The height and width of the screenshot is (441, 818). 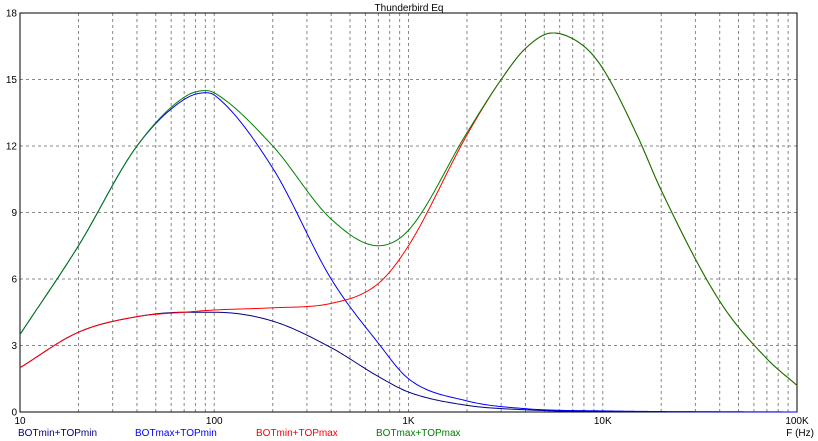 What do you see at coordinates (603, 421) in the screenshot?
I see `x-tick-label: 10K` at bounding box center [603, 421].